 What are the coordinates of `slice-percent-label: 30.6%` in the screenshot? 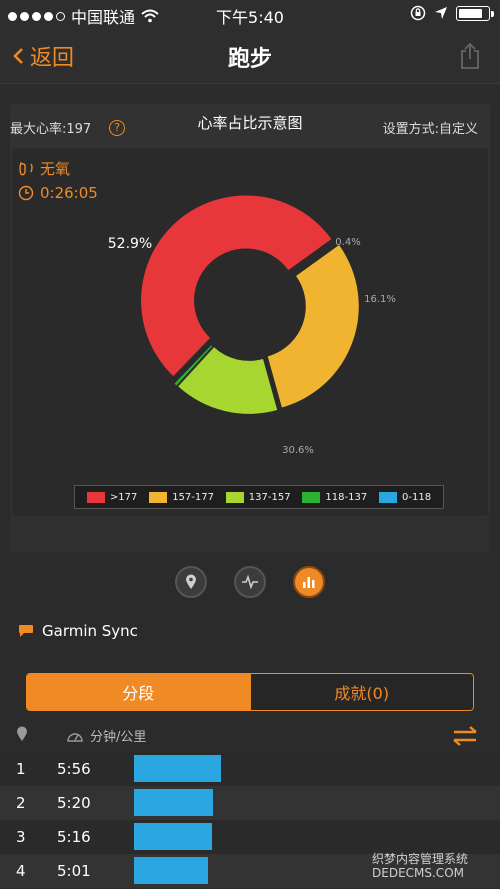 It's located at (298, 450).